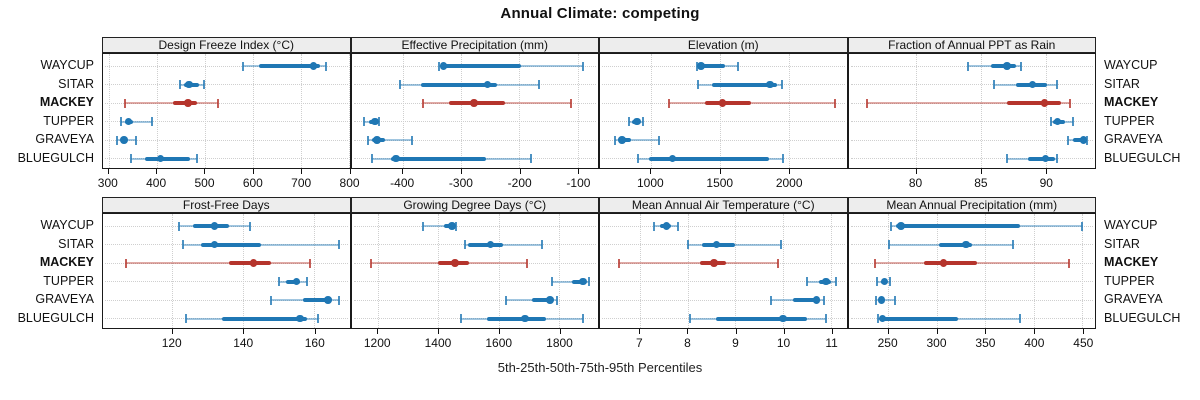 The height and width of the screenshot is (400, 1200). I want to click on station-label-right: BLUEGULCH, so click(1142, 317).